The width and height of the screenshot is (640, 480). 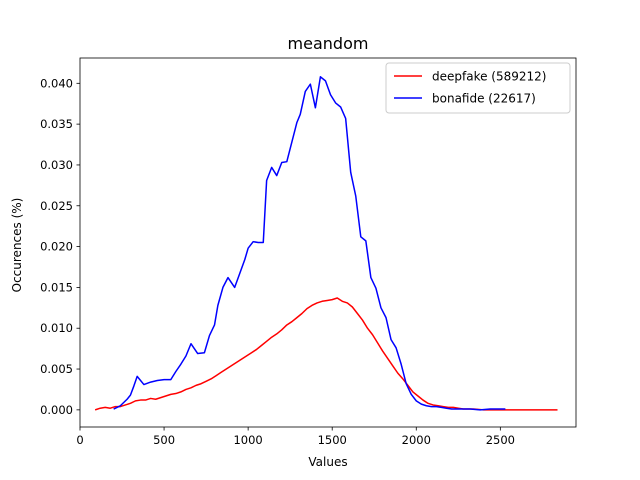 What do you see at coordinates (56, 369) in the screenshot?
I see `y-tick-label: 0.005` at bounding box center [56, 369].